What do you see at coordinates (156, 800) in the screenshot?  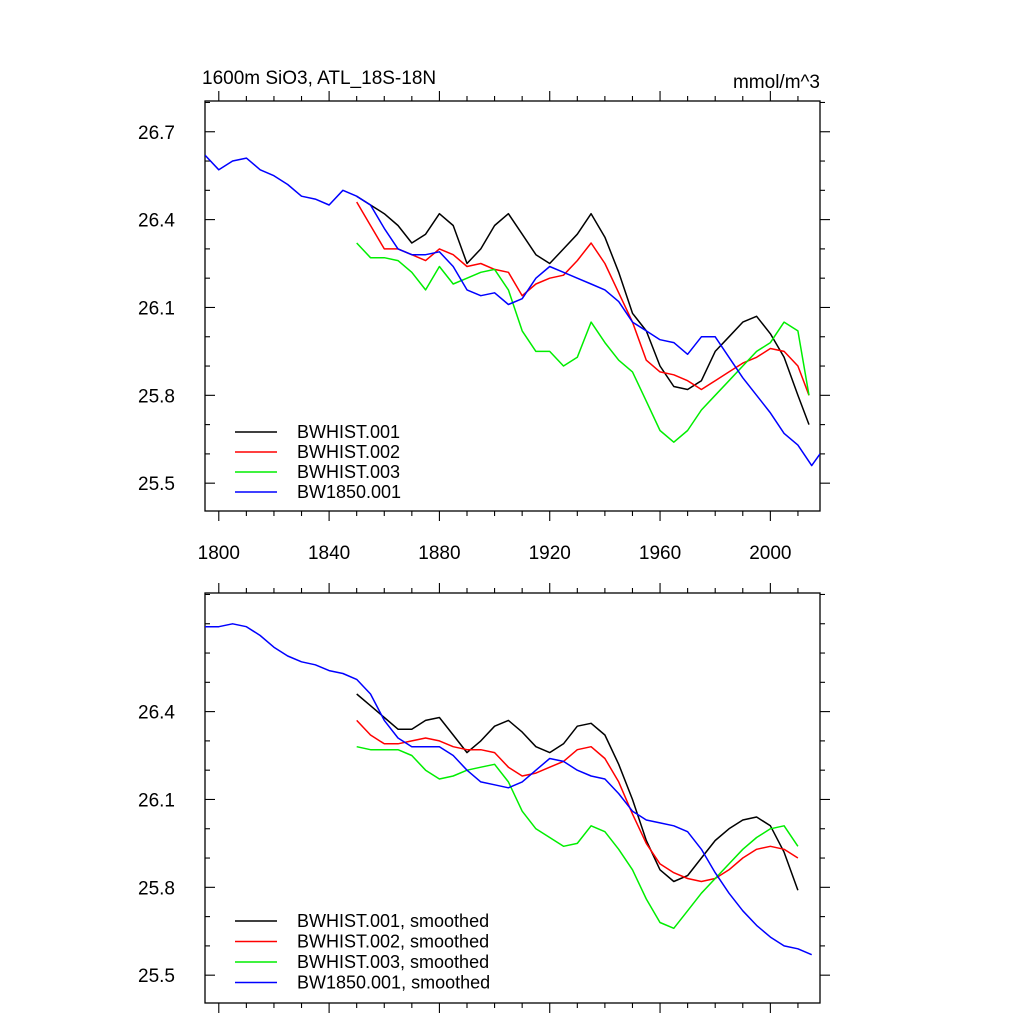 I see `bottom-y-tick-label: 26.1` at bounding box center [156, 800].